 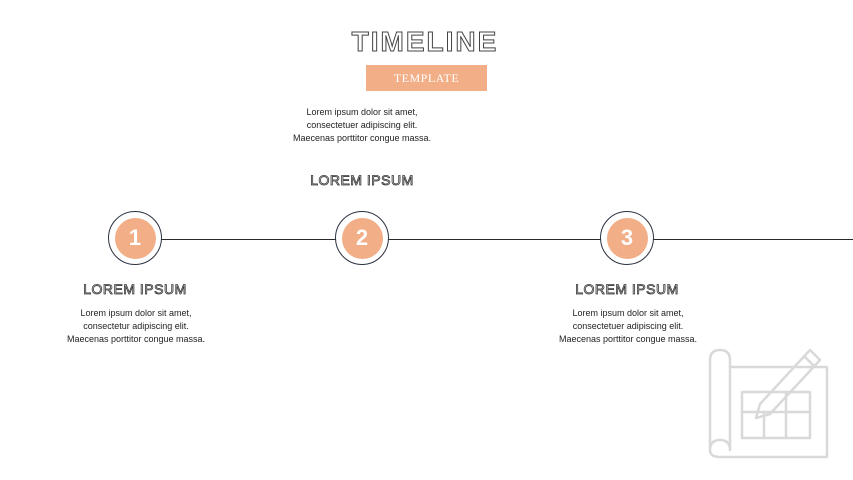 I want to click on subtitle-text: TEMPLATE, so click(x=426, y=77).